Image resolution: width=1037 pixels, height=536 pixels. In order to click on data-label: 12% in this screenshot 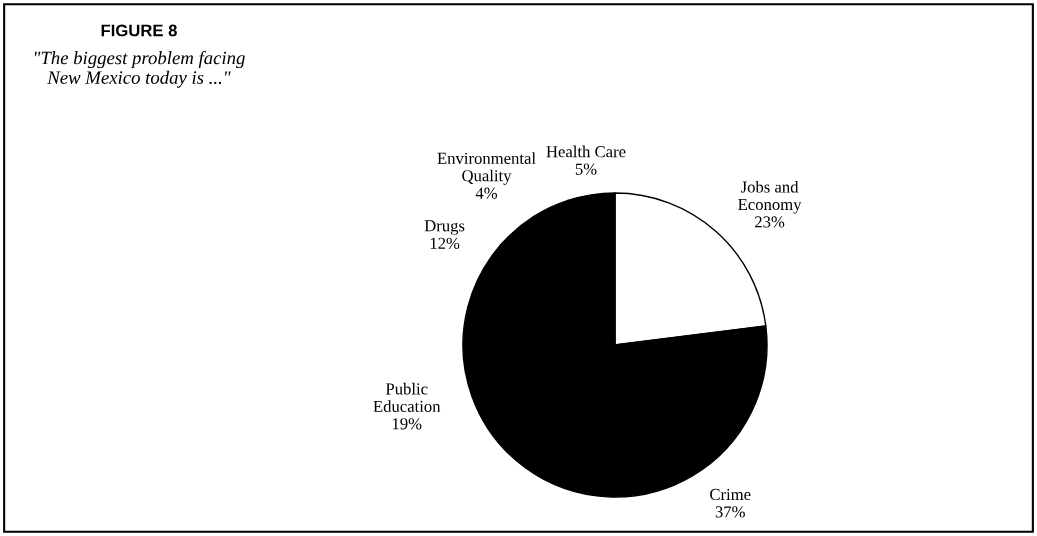, I will do `click(445, 243)`.